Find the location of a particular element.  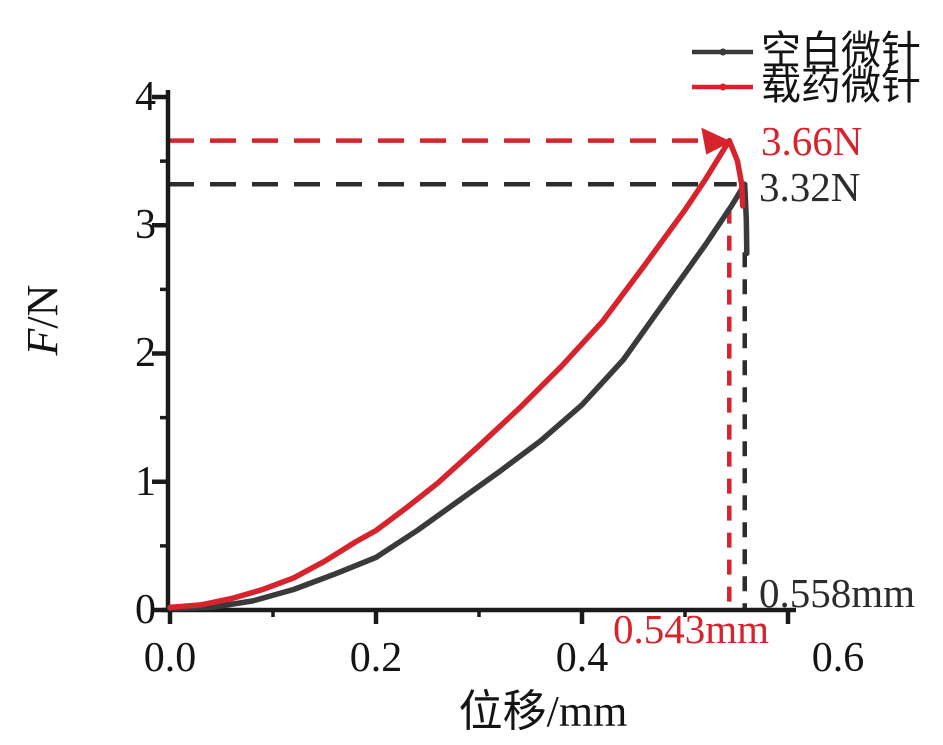

y-axis-title: F/N is located at coordinates (42, 320).